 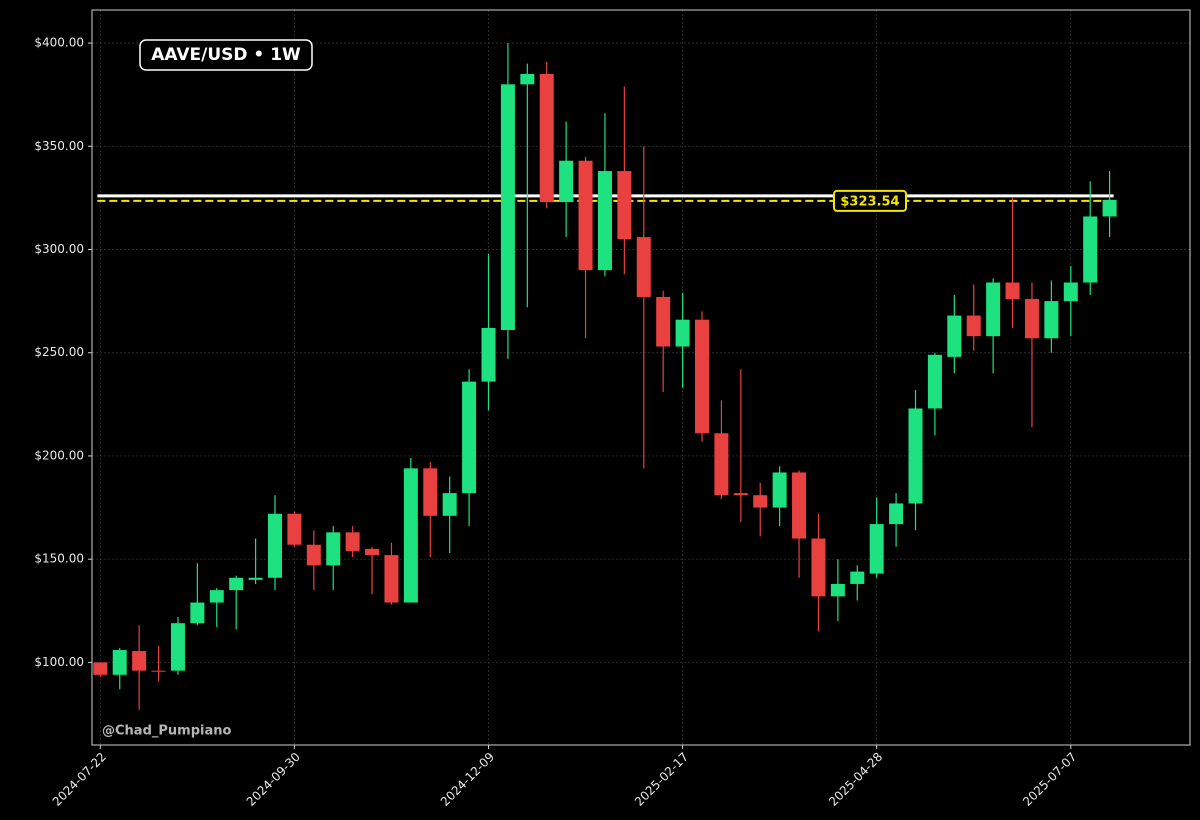 I want to click on y-tick-label: $250.00, so click(x=59, y=352).